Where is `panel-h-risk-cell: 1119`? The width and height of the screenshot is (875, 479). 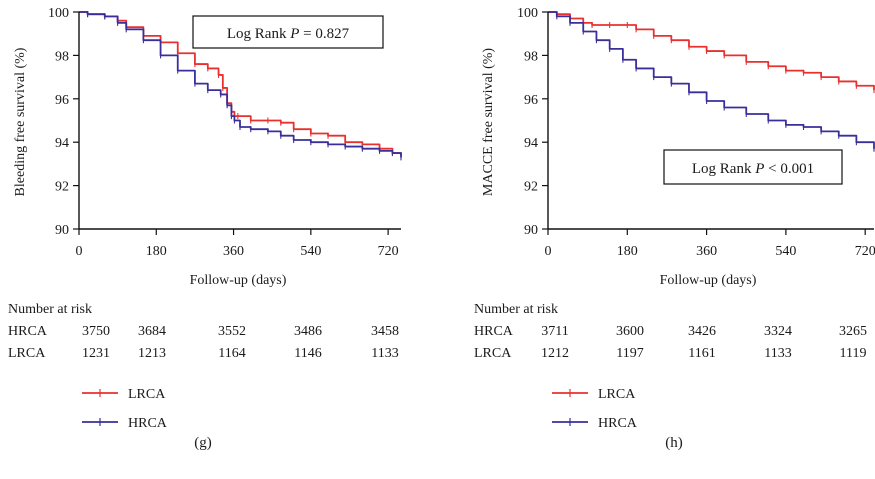 panel-h-risk-cell: 1119 is located at coordinates (853, 353).